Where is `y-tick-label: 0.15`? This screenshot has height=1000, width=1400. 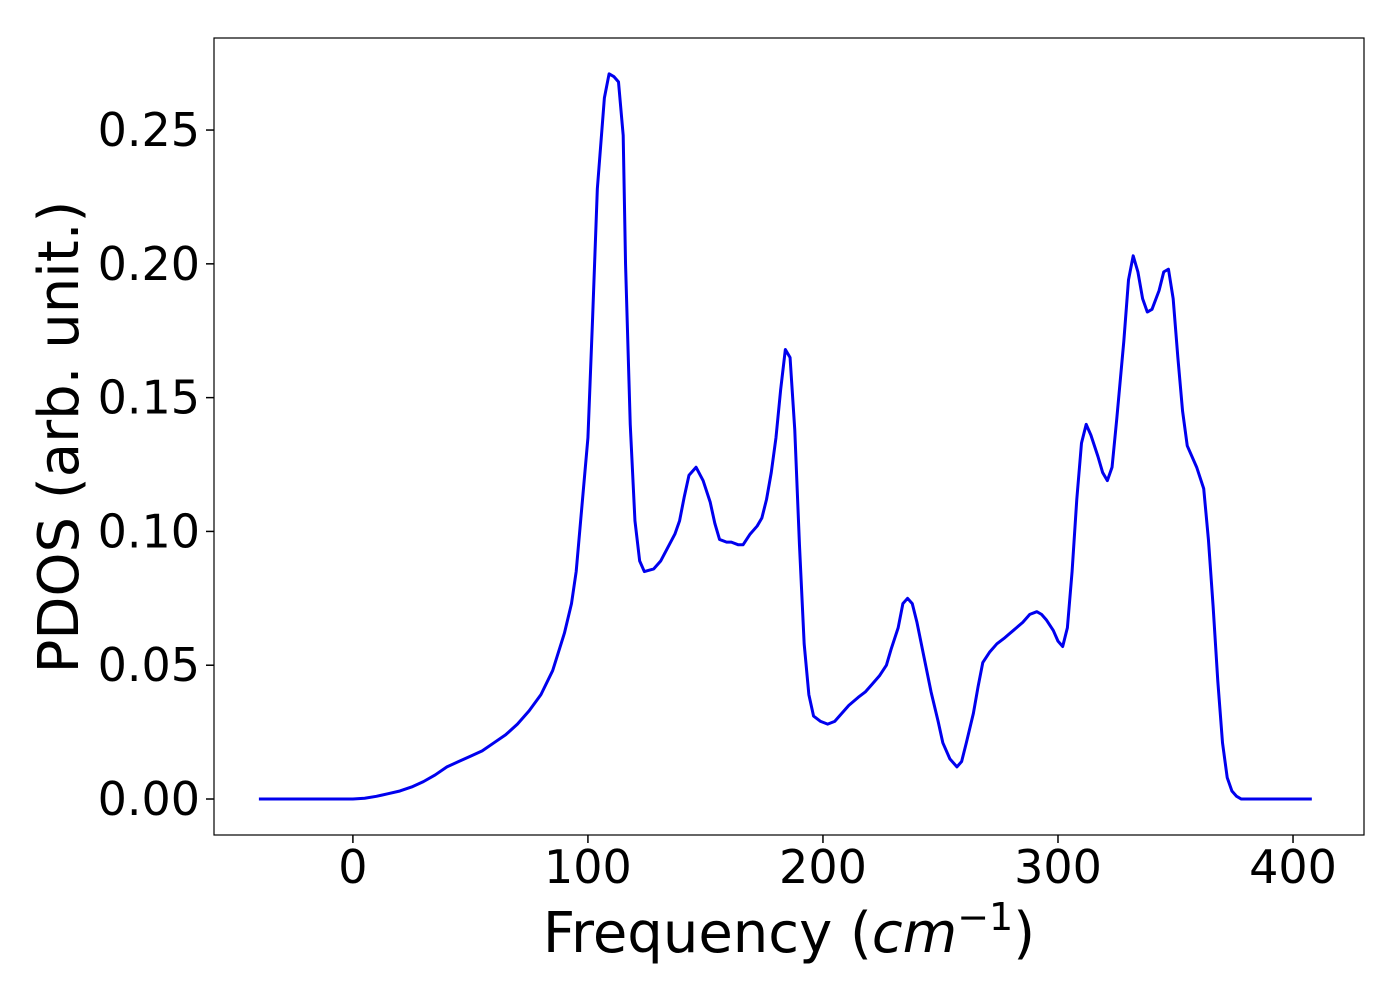
y-tick-label: 0.15 is located at coordinates (149, 398).